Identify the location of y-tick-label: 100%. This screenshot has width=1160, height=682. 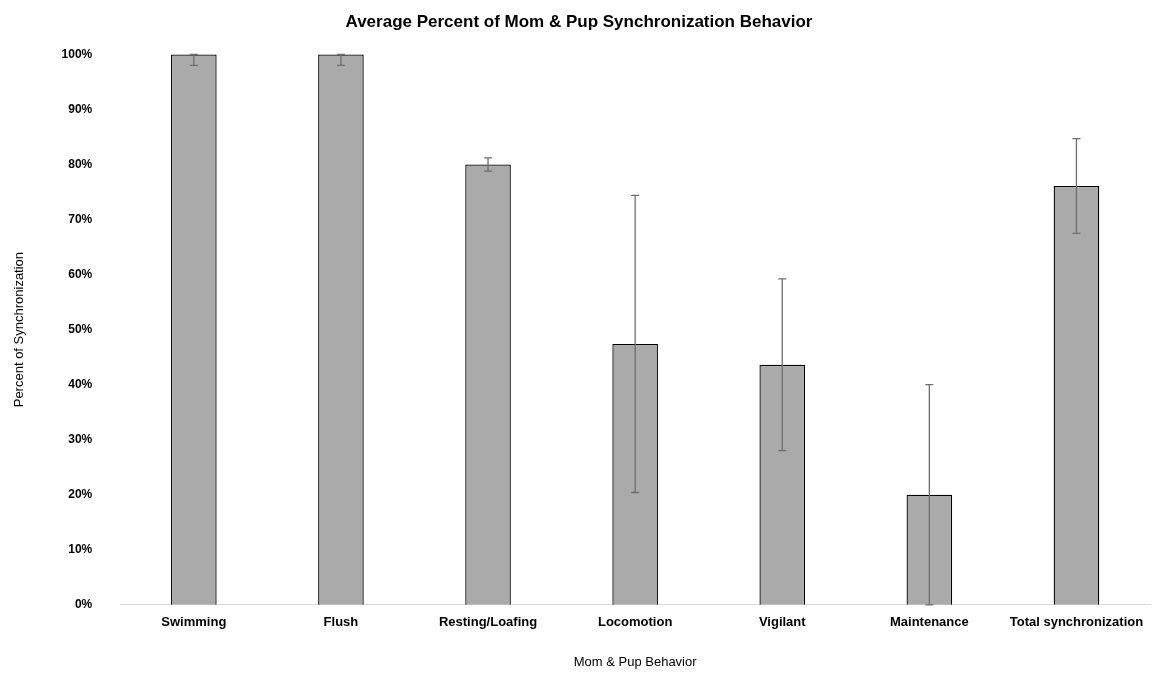
(77, 53).